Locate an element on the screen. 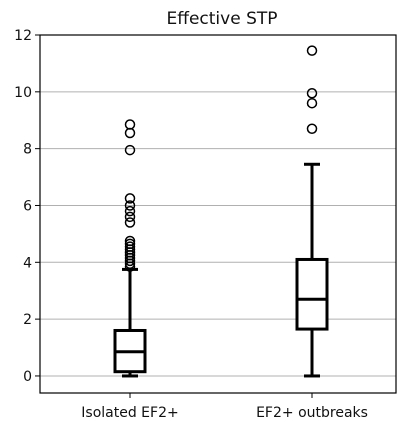  y-tick-label: 12 is located at coordinates (23, 36).